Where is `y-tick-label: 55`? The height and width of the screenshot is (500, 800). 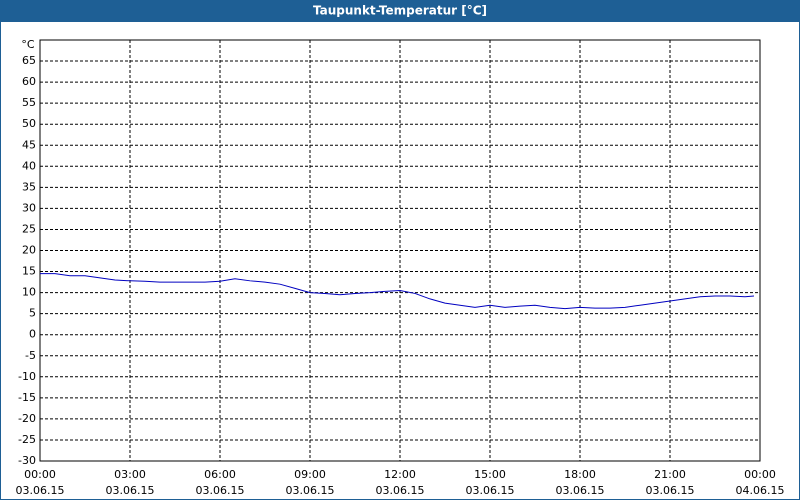
y-tick-label: 55 is located at coordinates (29, 102).